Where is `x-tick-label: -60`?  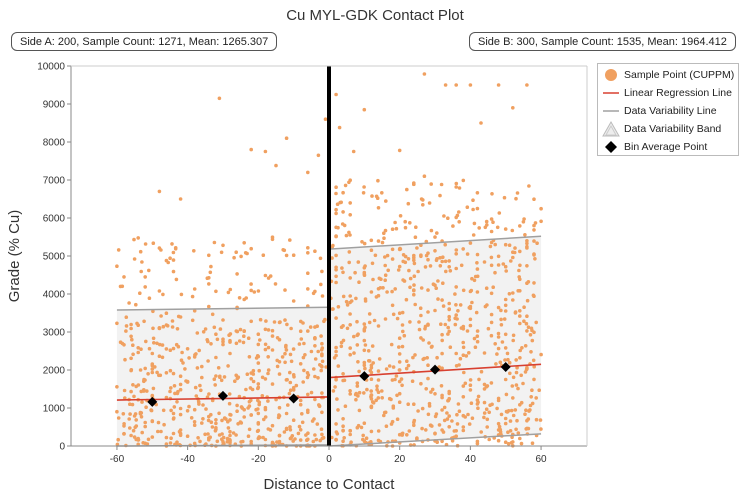
x-tick-label: -60 is located at coordinates (117, 459).